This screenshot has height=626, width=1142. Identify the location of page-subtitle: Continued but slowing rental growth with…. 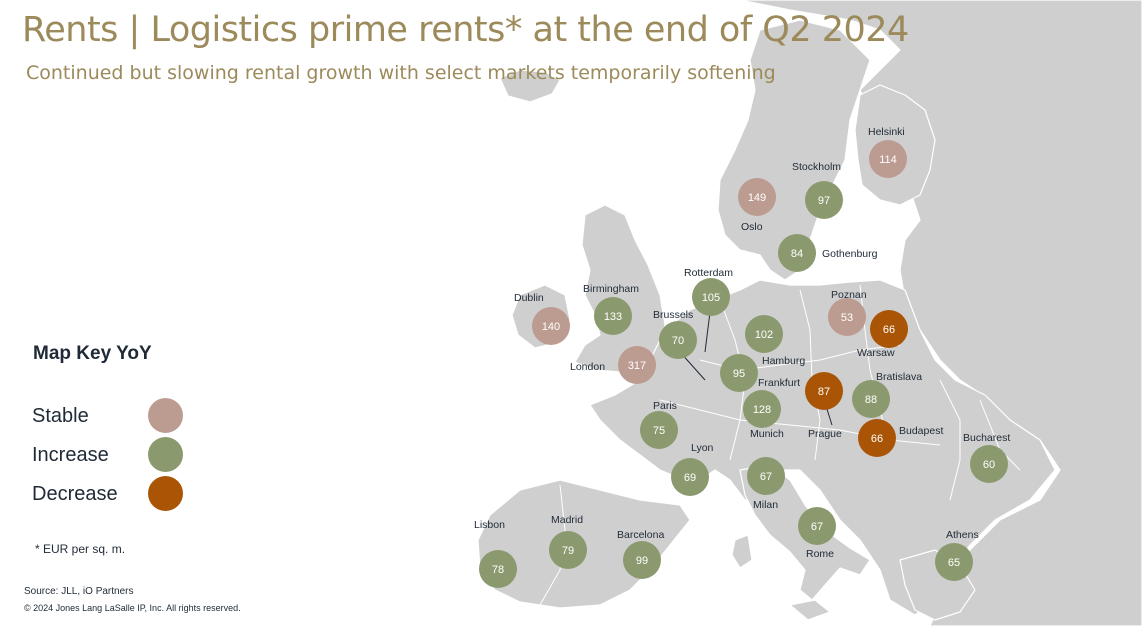
(401, 73).